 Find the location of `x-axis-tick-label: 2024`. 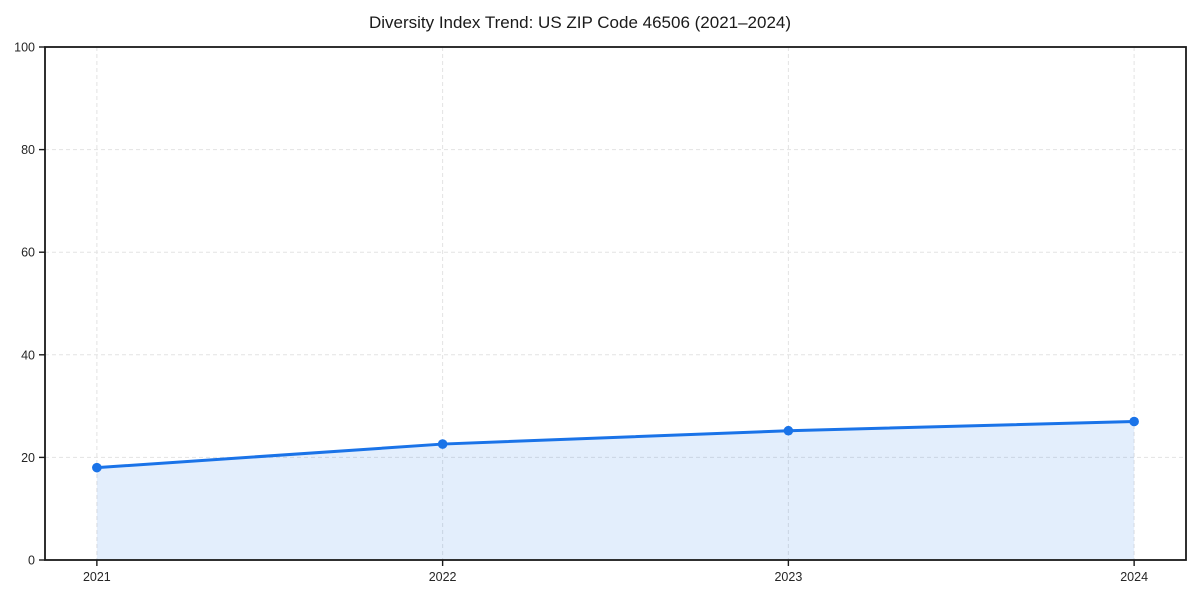

x-axis-tick-label: 2024 is located at coordinates (1134, 577).